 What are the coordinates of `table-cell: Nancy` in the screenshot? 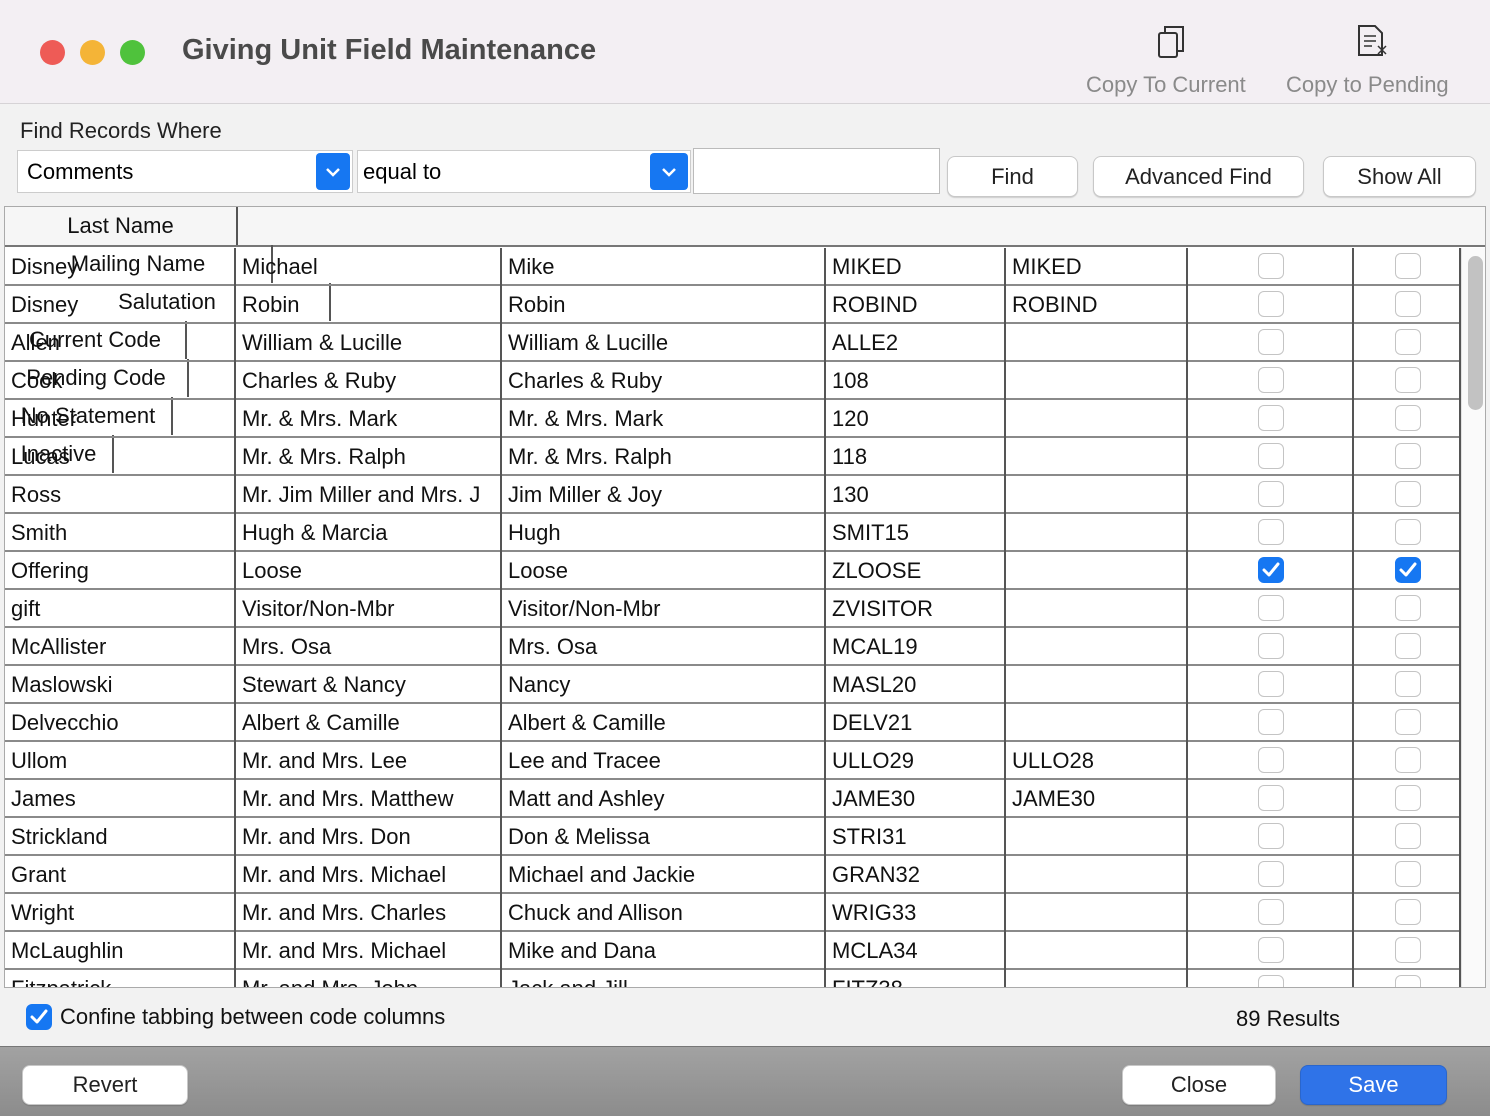 It's located at (664, 685).